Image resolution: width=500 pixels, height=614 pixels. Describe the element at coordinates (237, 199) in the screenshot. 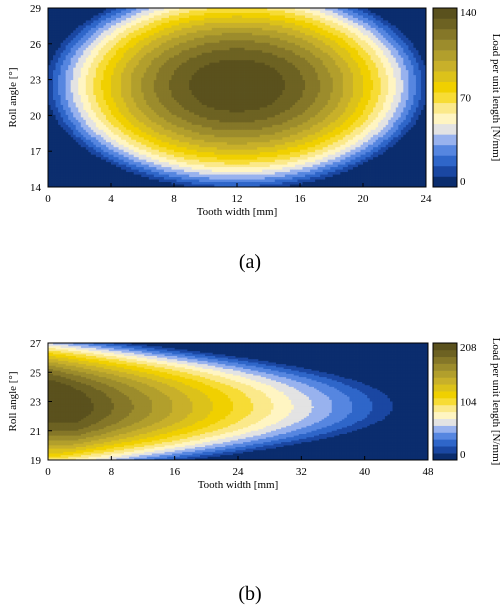

I see `x-tick-label: 12` at that location.